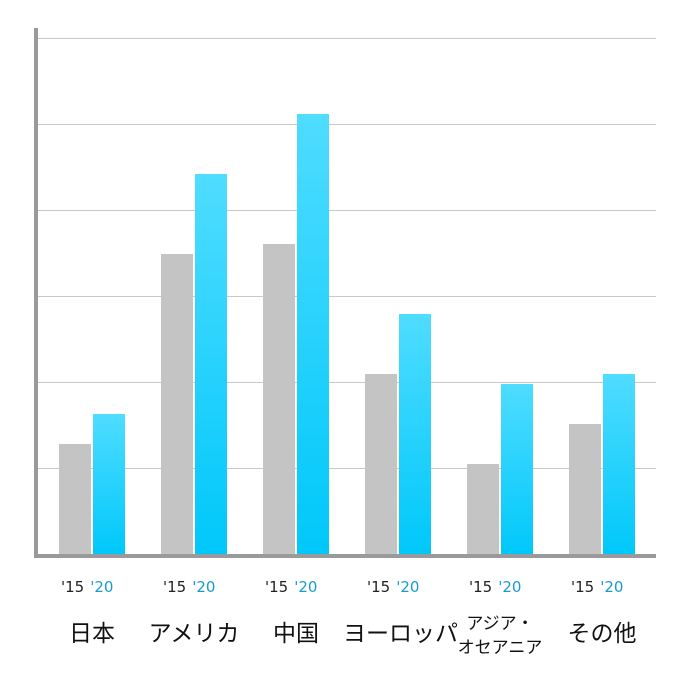 Image resolution: width=690 pixels, height=690 pixels. I want to click on category-label: アメリカ, so click(194, 634).